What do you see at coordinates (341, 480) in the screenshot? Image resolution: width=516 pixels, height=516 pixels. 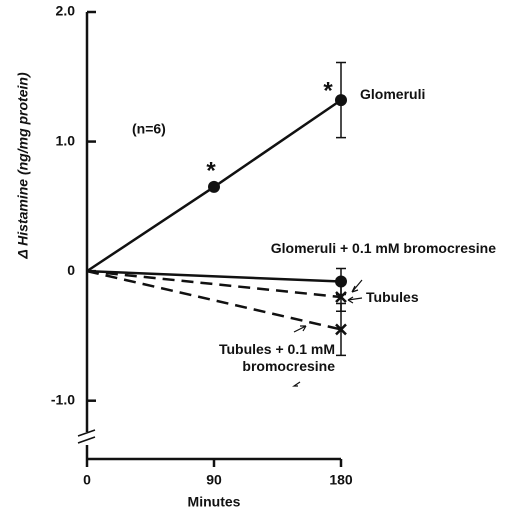 I see `x-tick-label: 180` at bounding box center [341, 480].